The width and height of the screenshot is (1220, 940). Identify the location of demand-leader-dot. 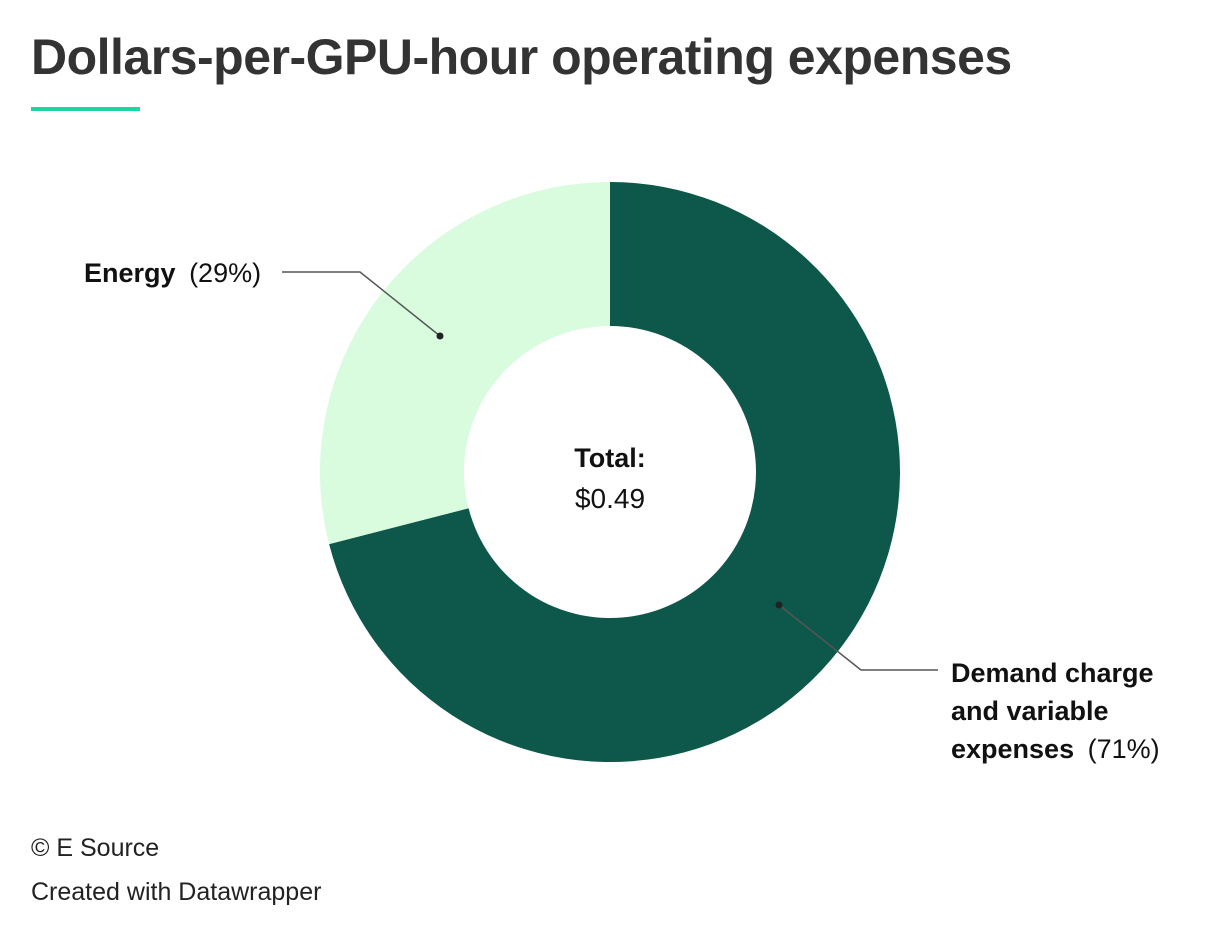
(779, 605).